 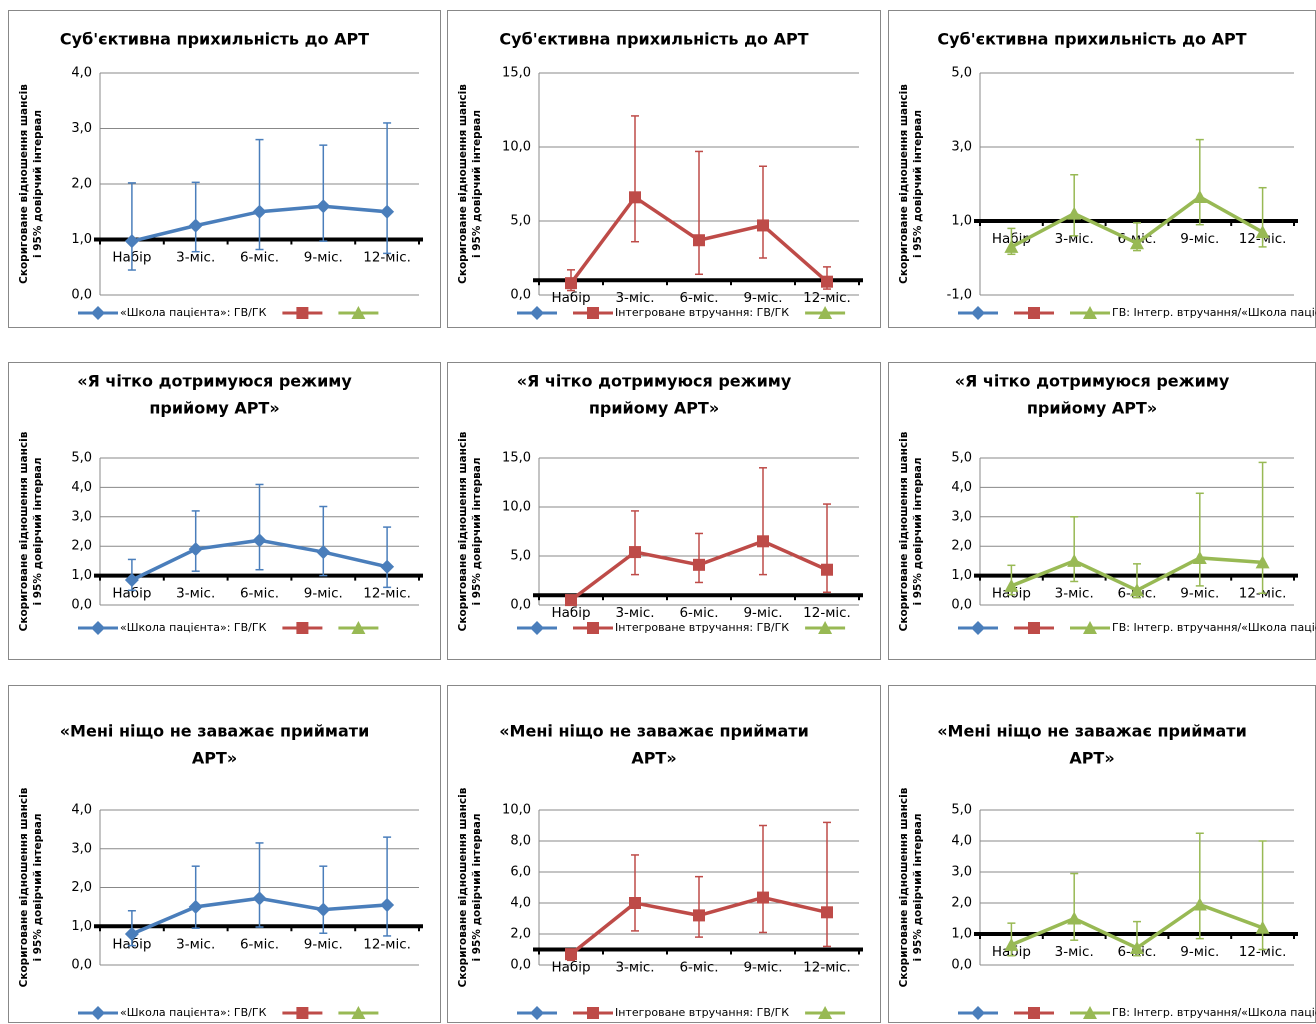 What do you see at coordinates (702, 312) in the screenshot?
I see `legend-label: Інтегроване втручання: ГВ/ГК` at bounding box center [702, 312].